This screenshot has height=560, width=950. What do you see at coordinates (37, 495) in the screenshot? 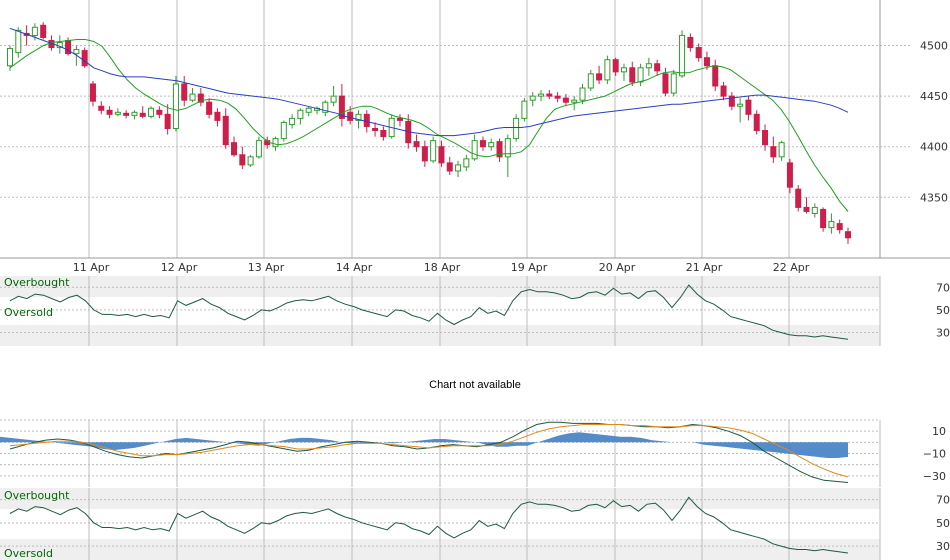
I see `overbought-label-2: Overbought` at bounding box center [37, 495].